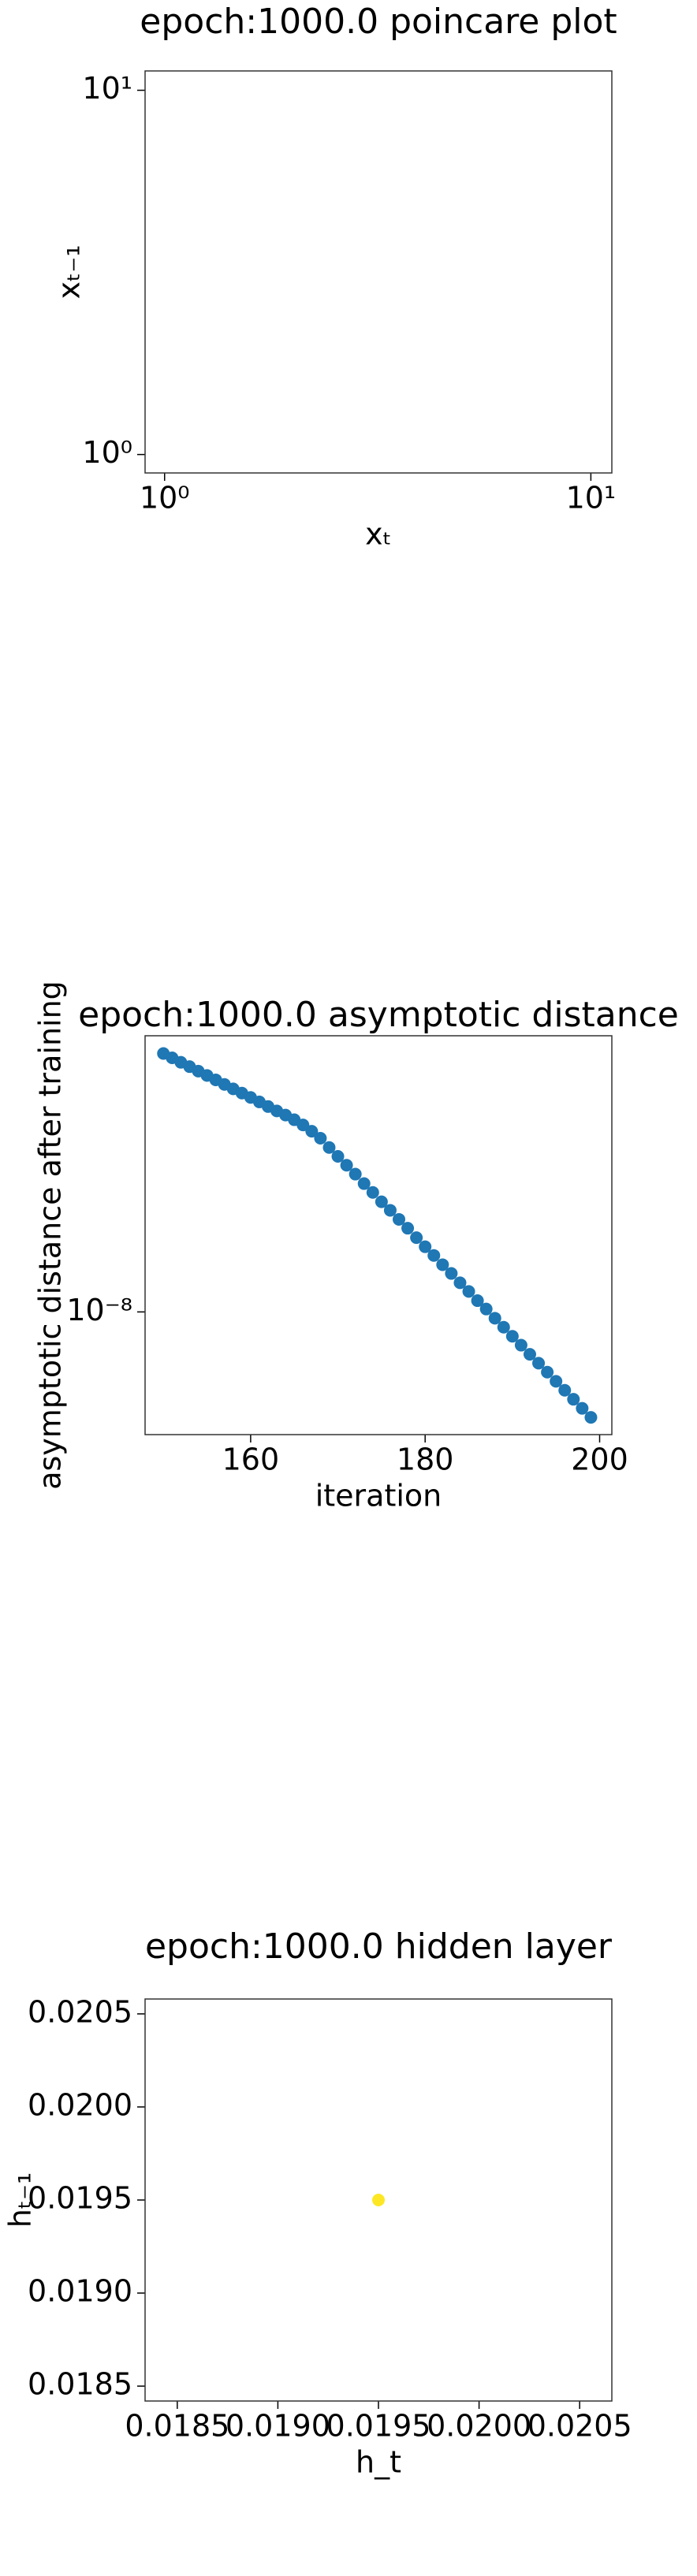 The height and width of the screenshot is (2576, 697). What do you see at coordinates (599, 1459) in the screenshot?
I see `x-tick-label: 200` at bounding box center [599, 1459].